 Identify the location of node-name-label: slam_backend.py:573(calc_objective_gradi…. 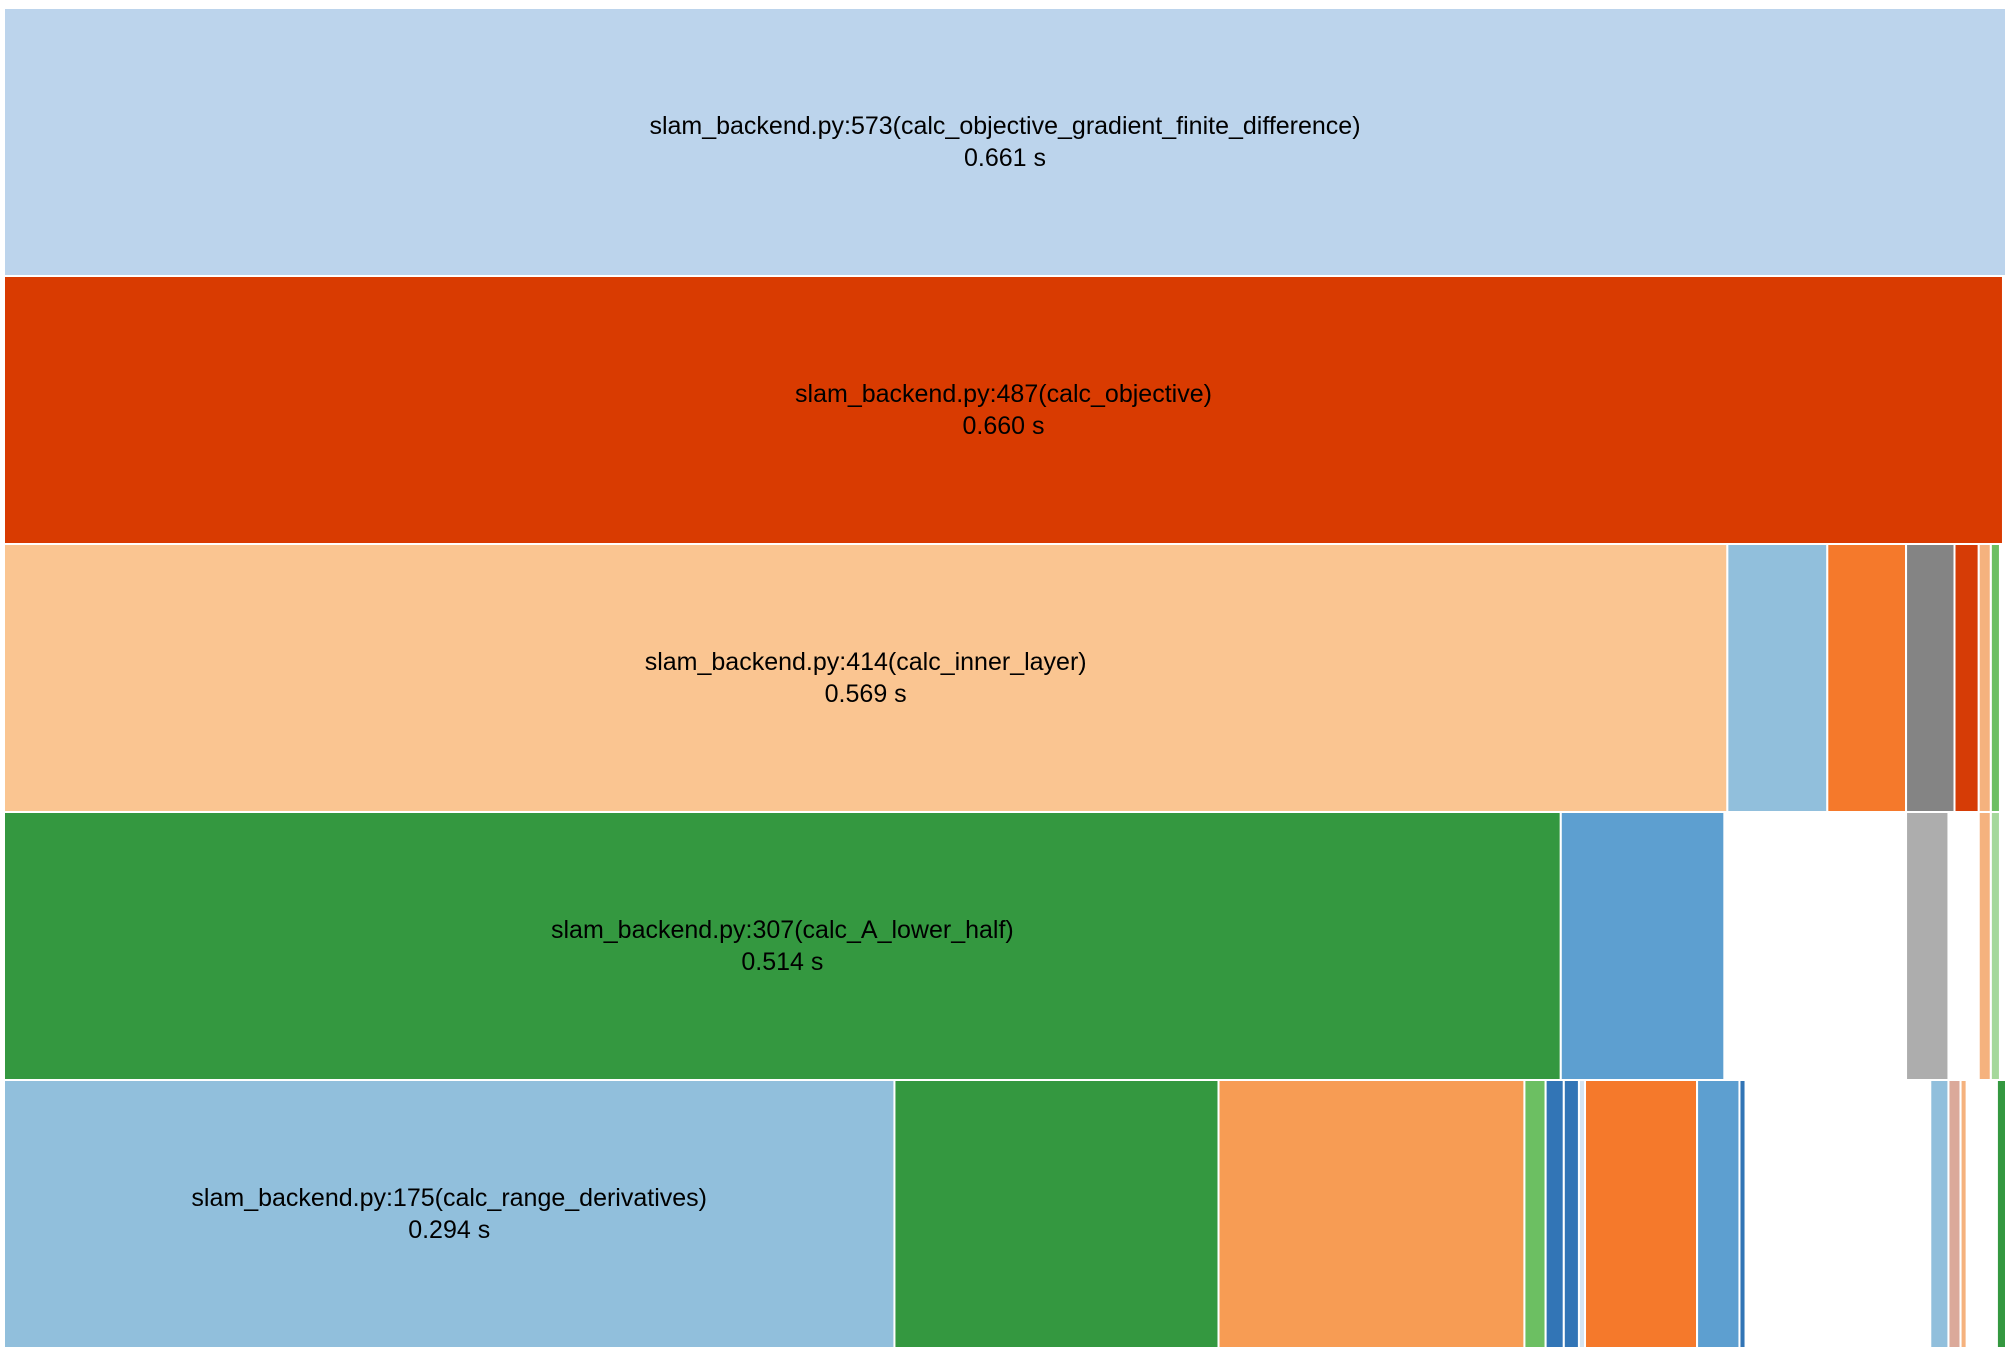
(1004, 126).